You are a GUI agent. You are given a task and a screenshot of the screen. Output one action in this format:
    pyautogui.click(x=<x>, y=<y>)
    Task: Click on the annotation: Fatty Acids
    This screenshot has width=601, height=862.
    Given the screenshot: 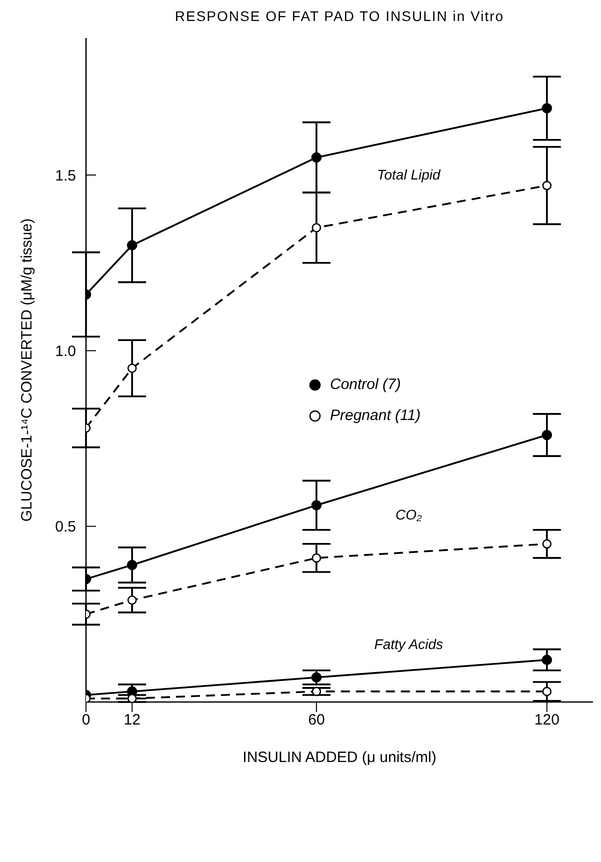 What is the action you would take?
    pyautogui.click(x=409, y=644)
    